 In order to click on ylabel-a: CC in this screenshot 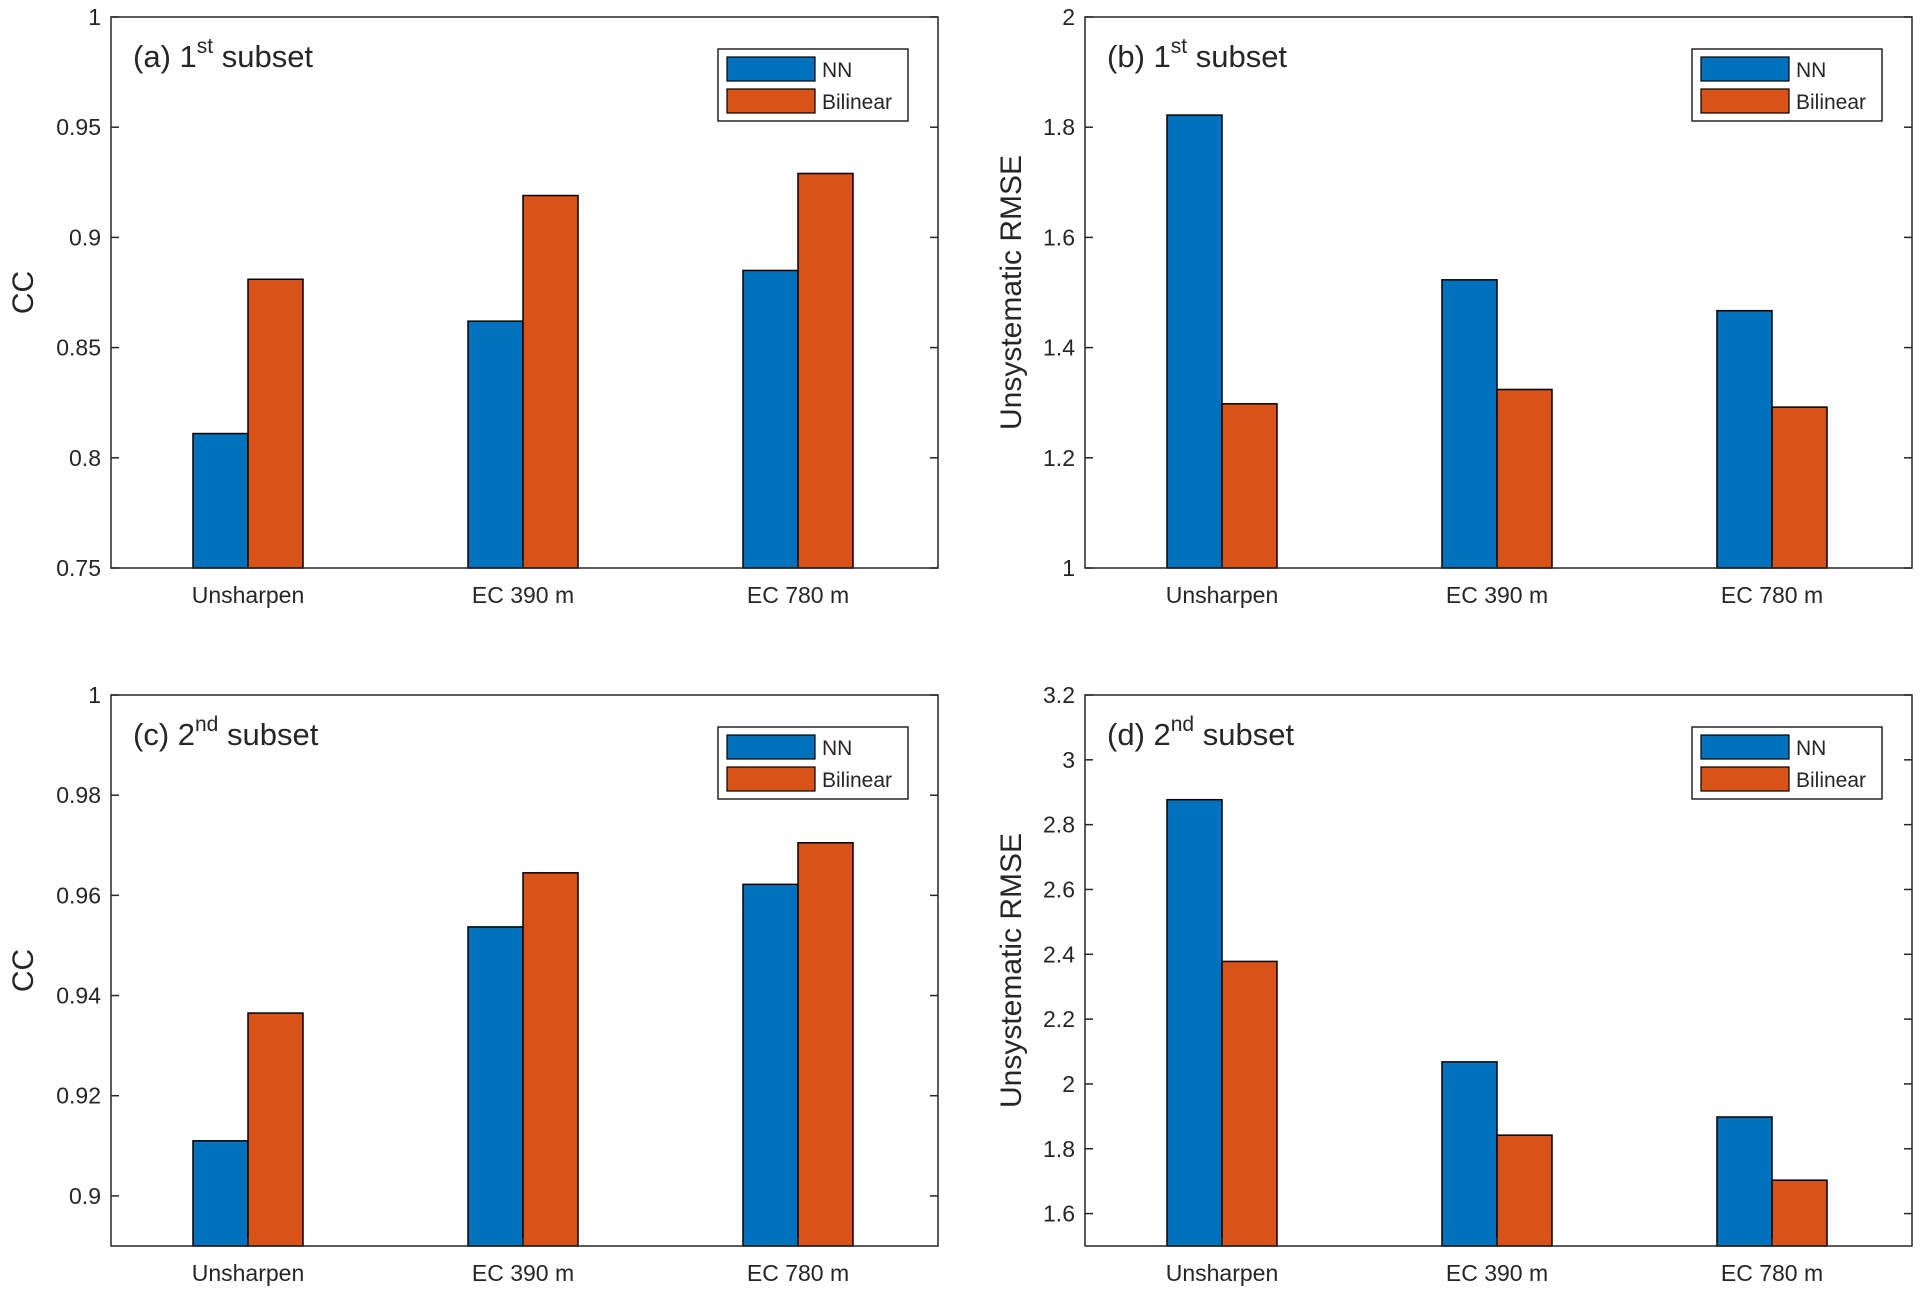, I will do `click(23, 292)`.